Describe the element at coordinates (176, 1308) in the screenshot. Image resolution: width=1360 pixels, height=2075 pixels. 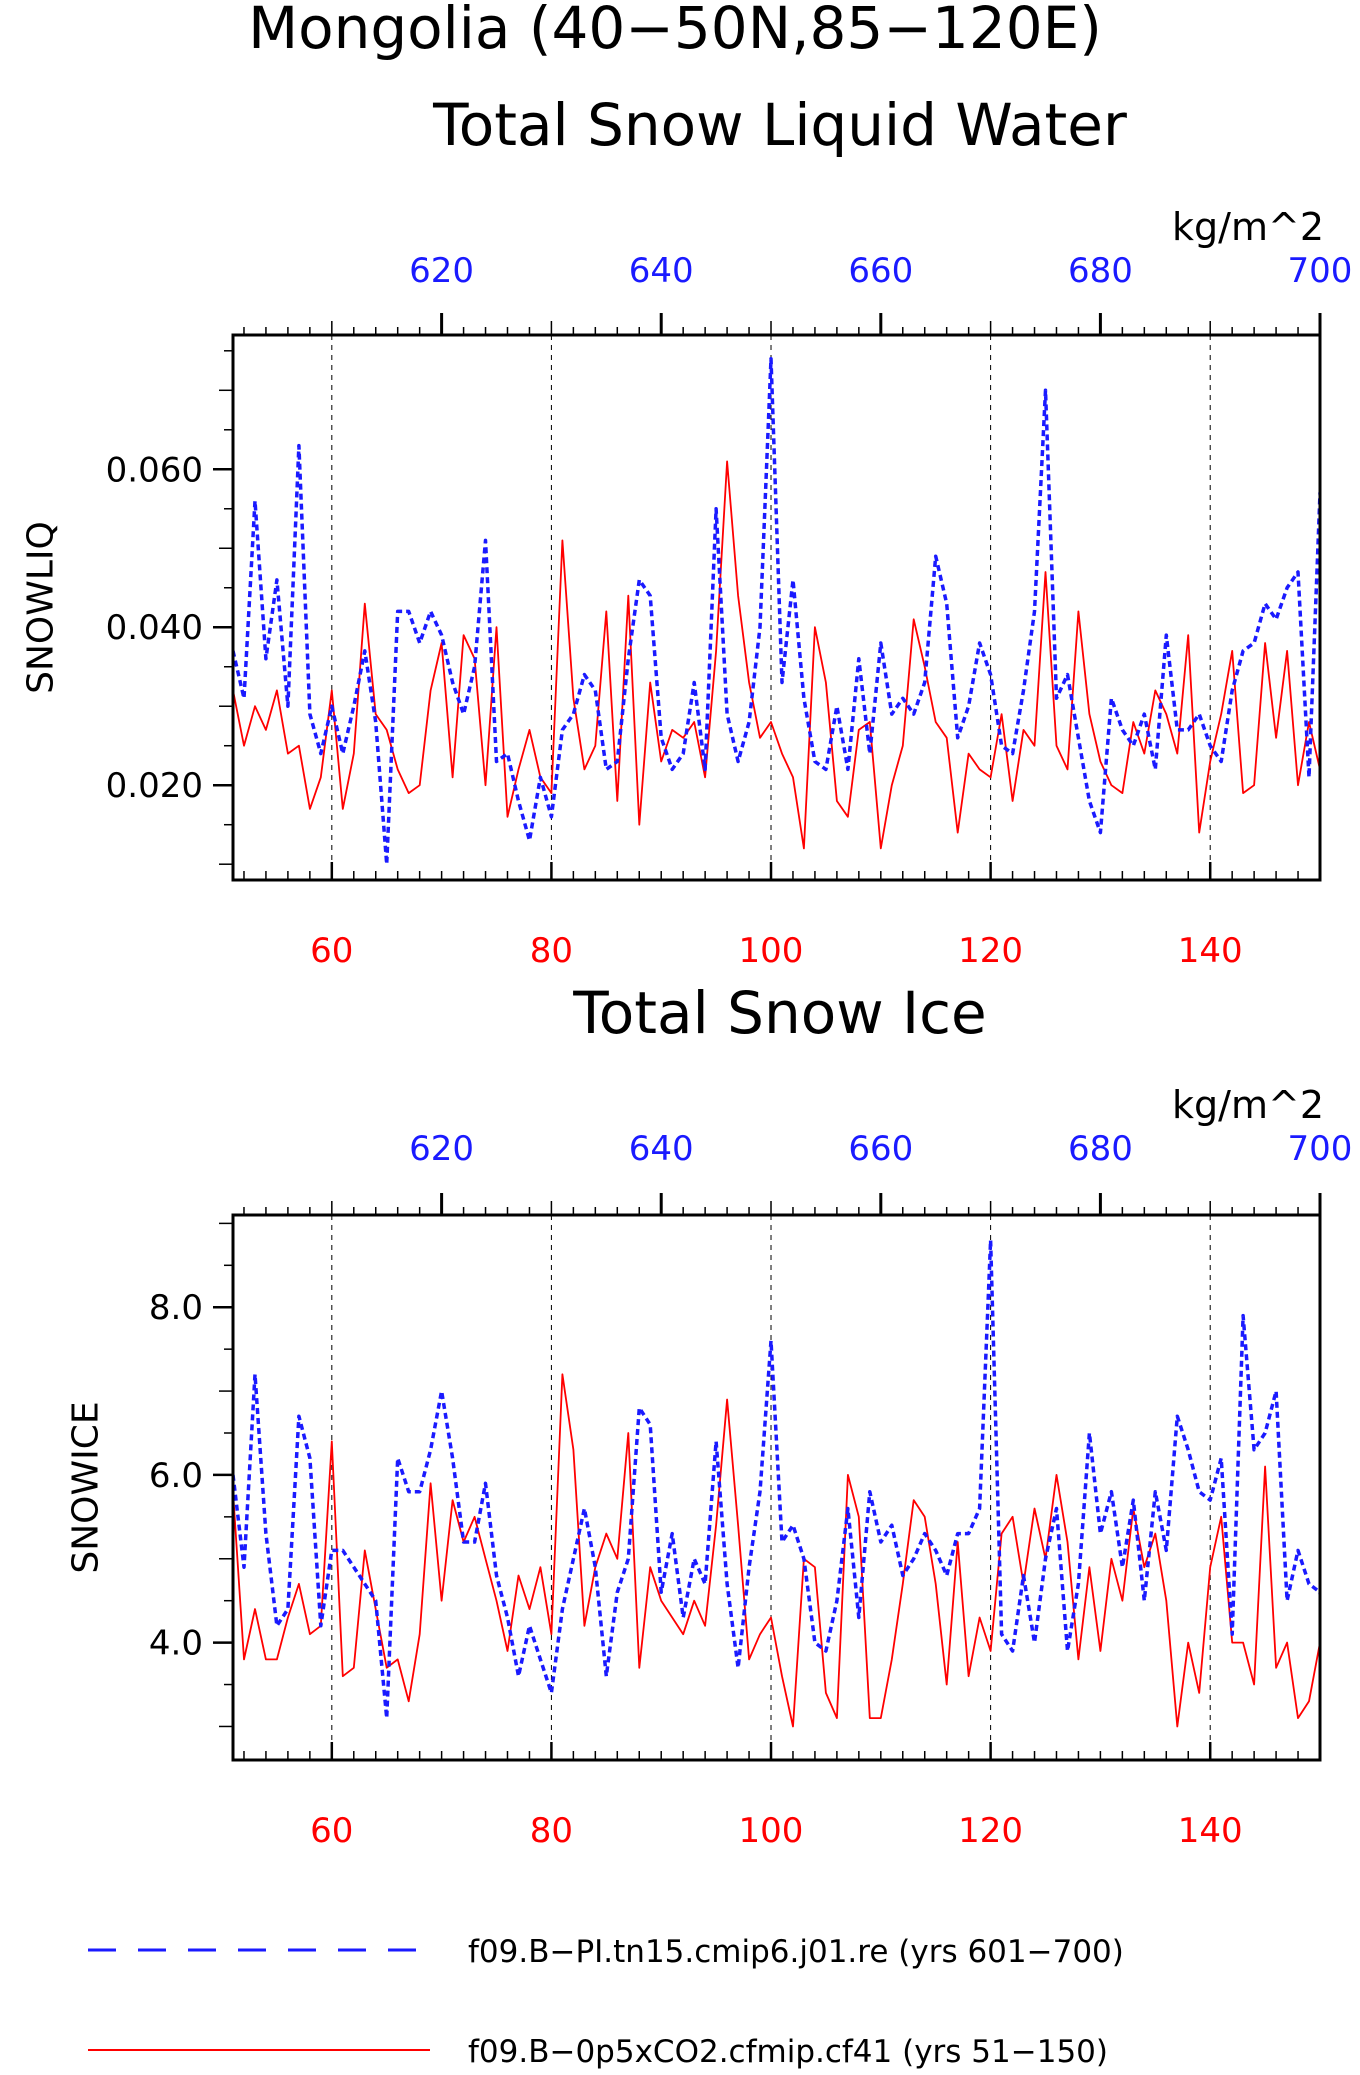
I see `y-tick-label: 8.0` at that location.